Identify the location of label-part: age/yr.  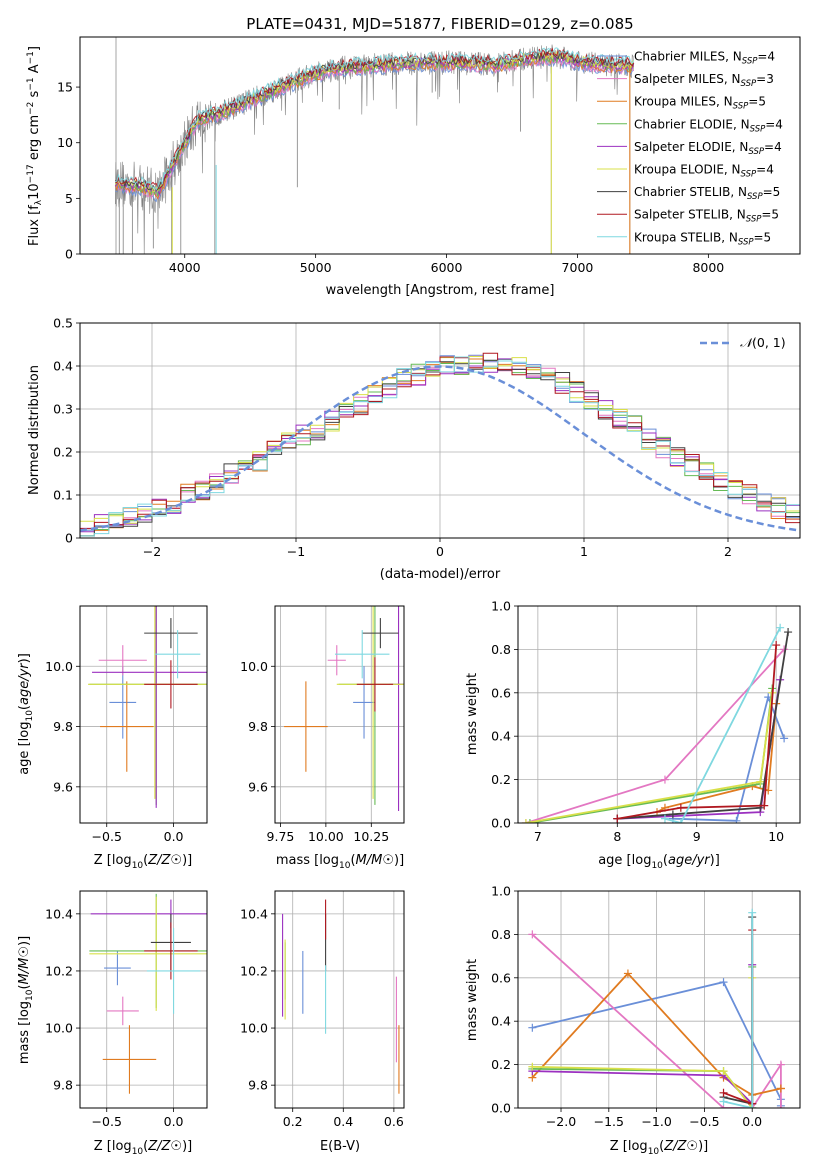
(689, 860).